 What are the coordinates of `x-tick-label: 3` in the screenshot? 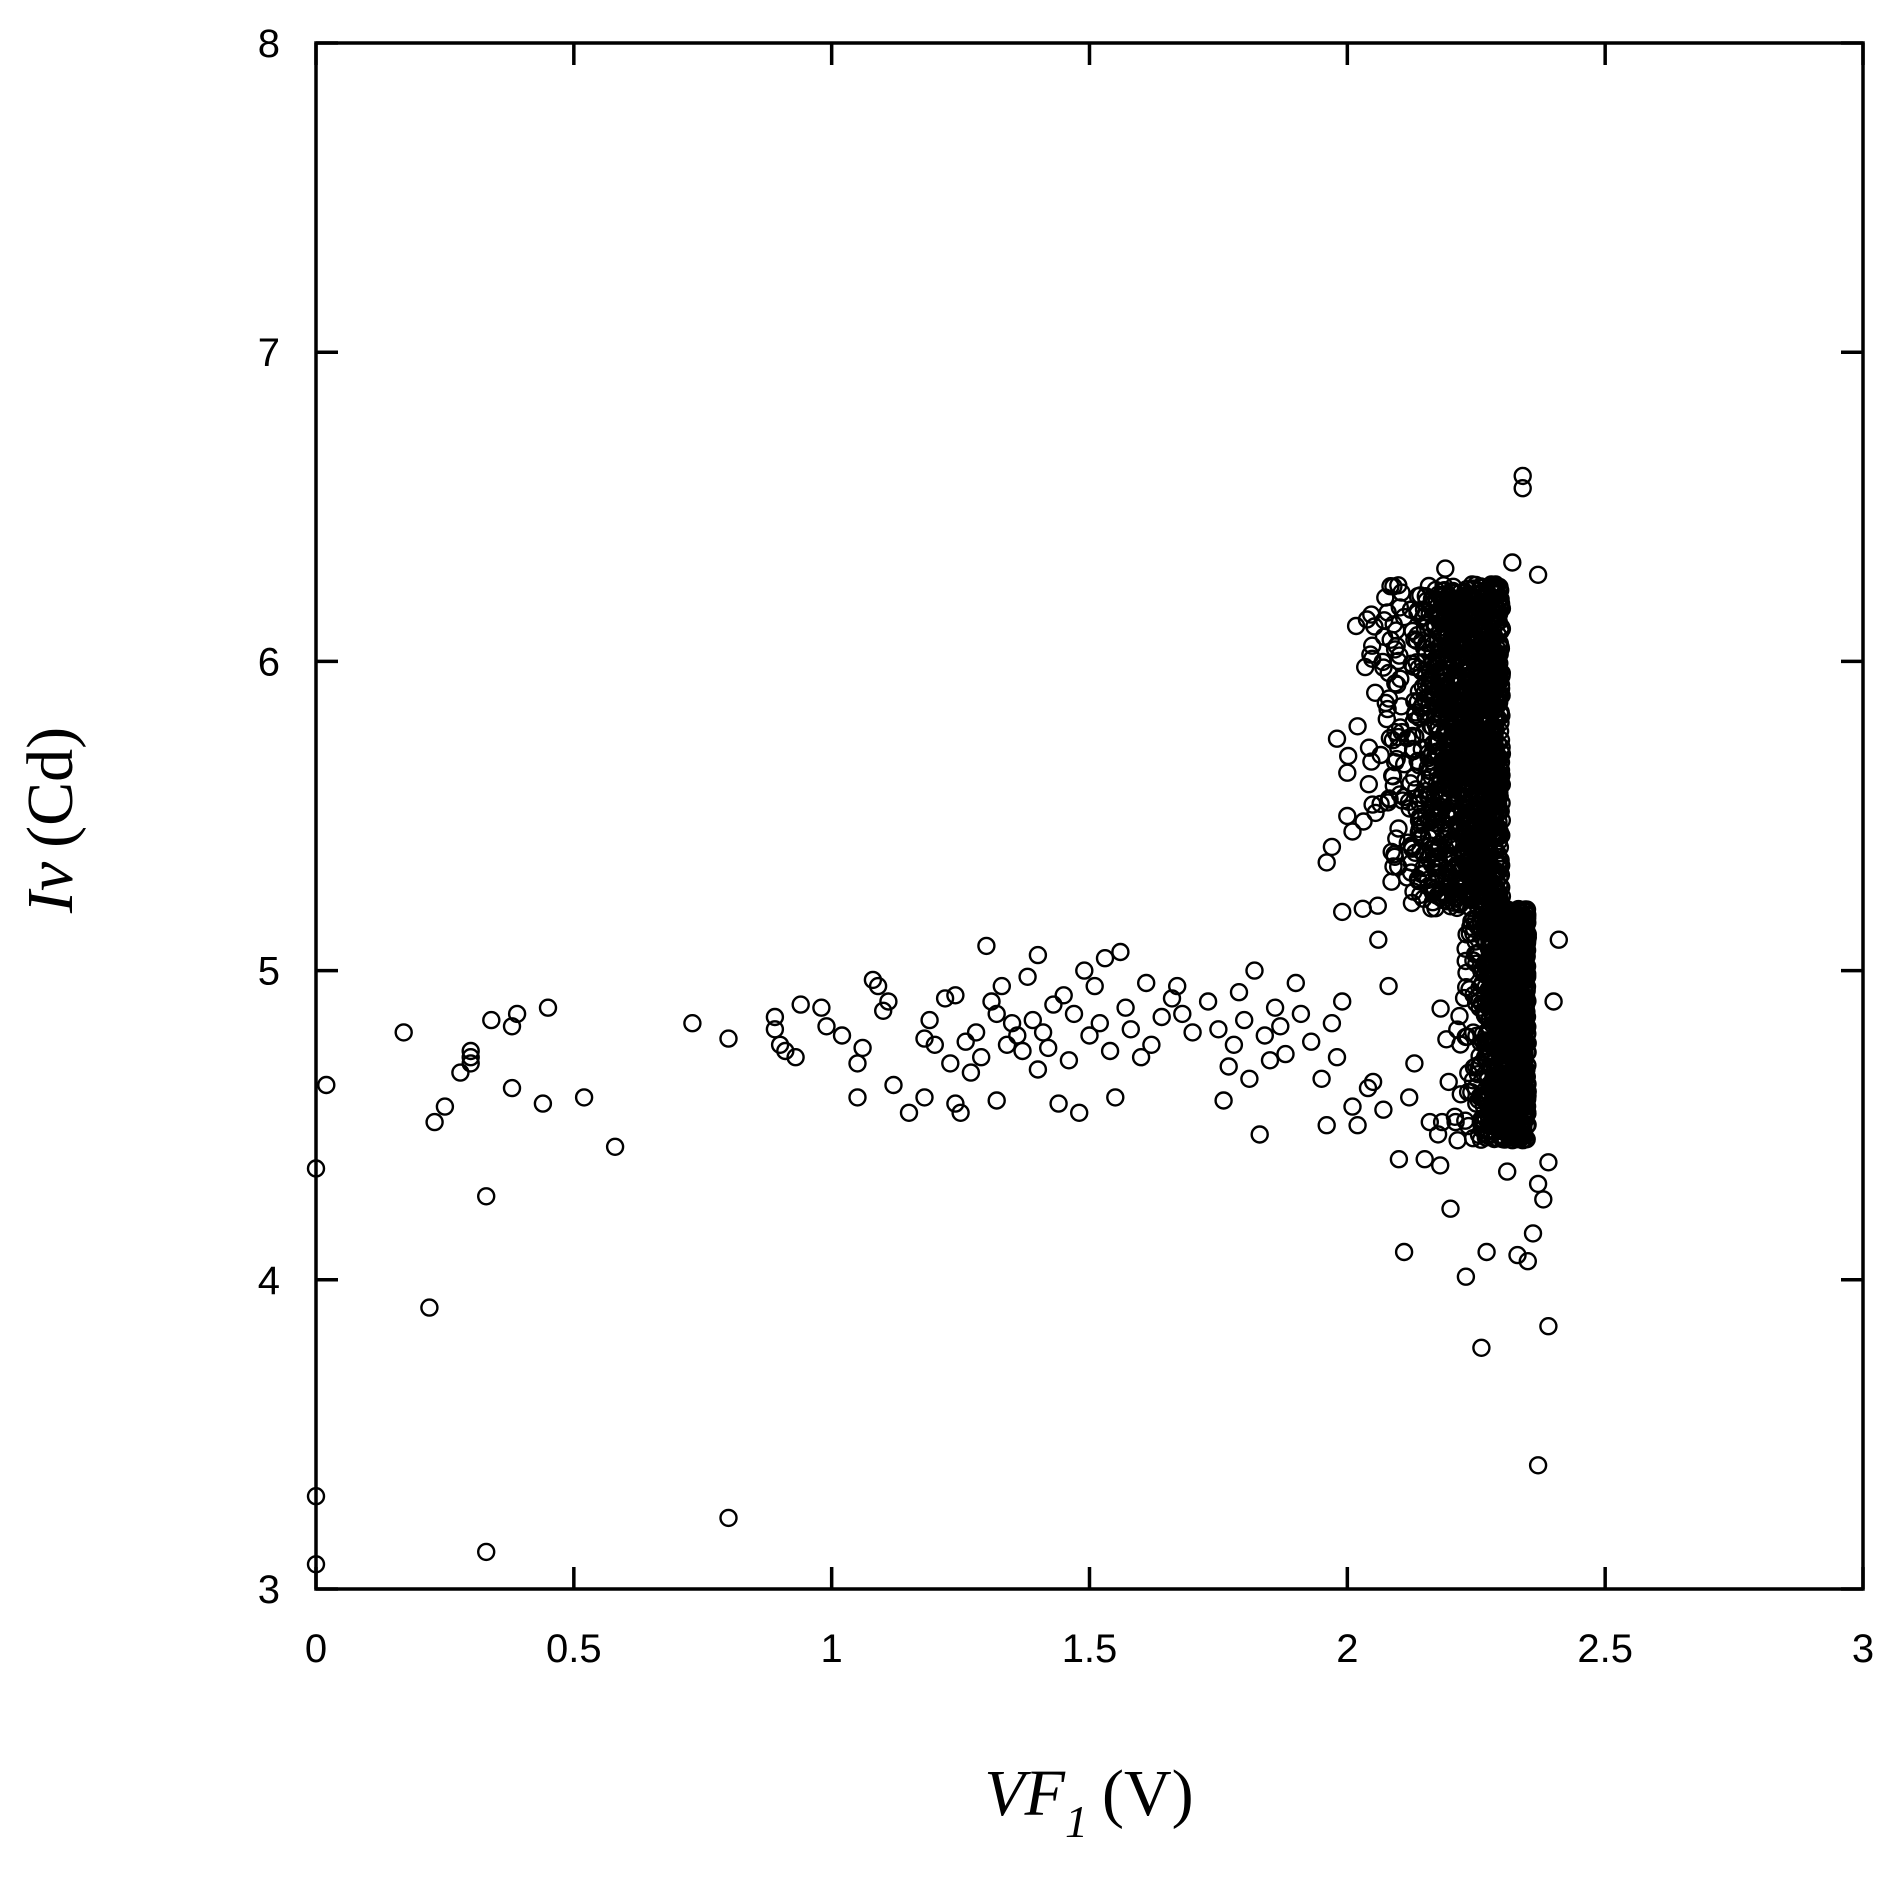 It's located at (1863, 1649).